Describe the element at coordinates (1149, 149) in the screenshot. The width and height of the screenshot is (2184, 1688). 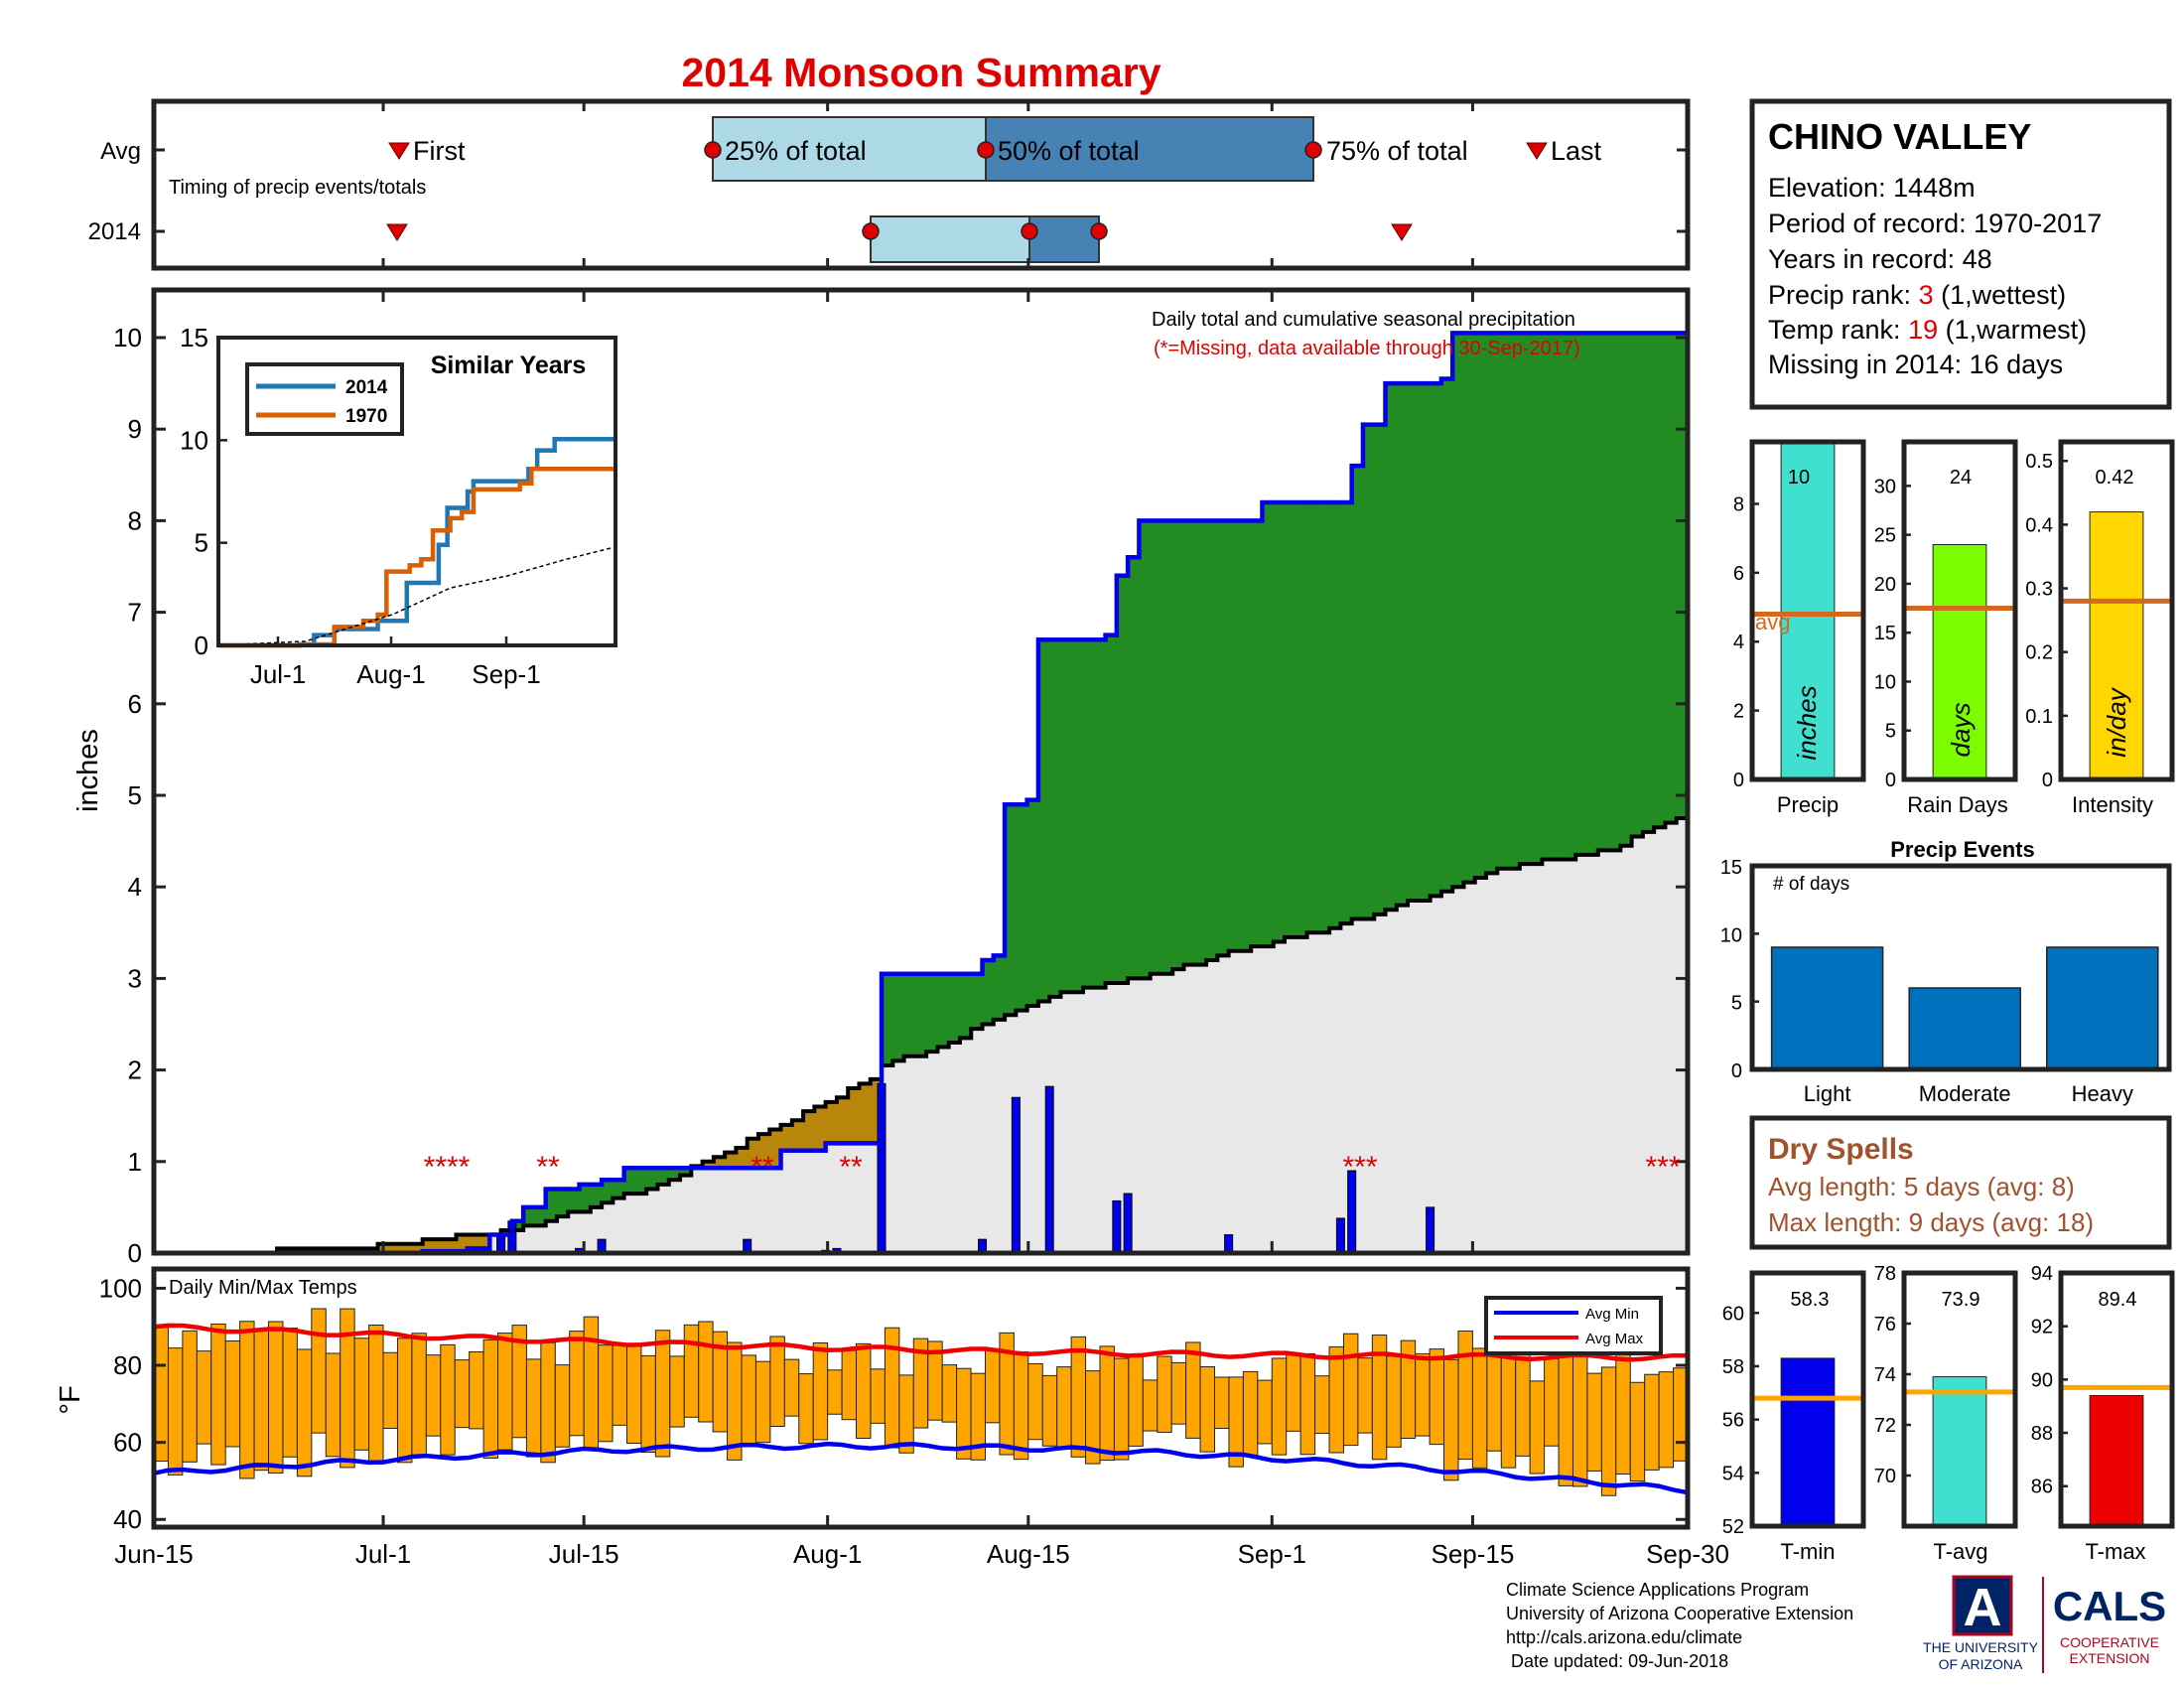
I see `avg-50-75-box` at that location.